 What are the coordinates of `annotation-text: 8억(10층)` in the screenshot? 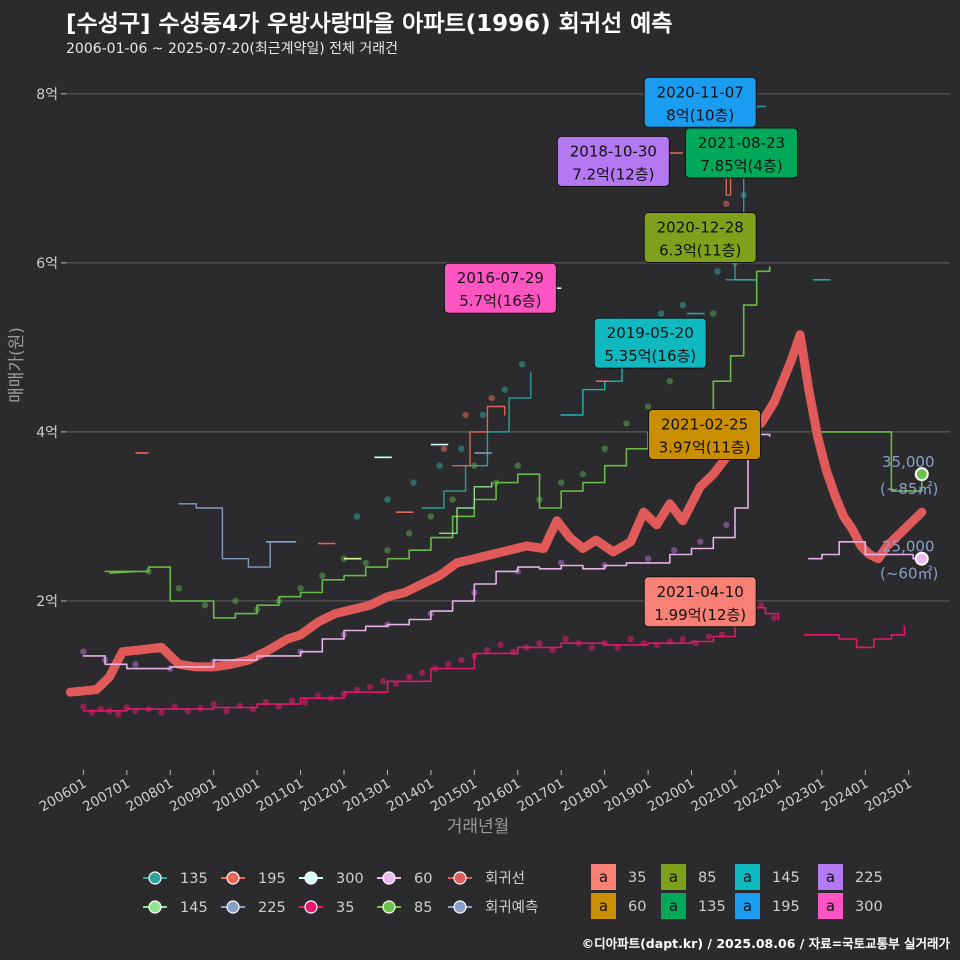 It's located at (700, 115).